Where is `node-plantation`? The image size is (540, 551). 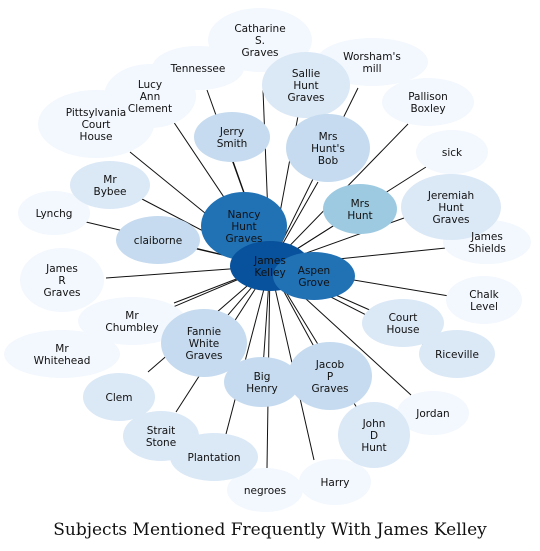
node-plantation is located at coordinates (214, 457).